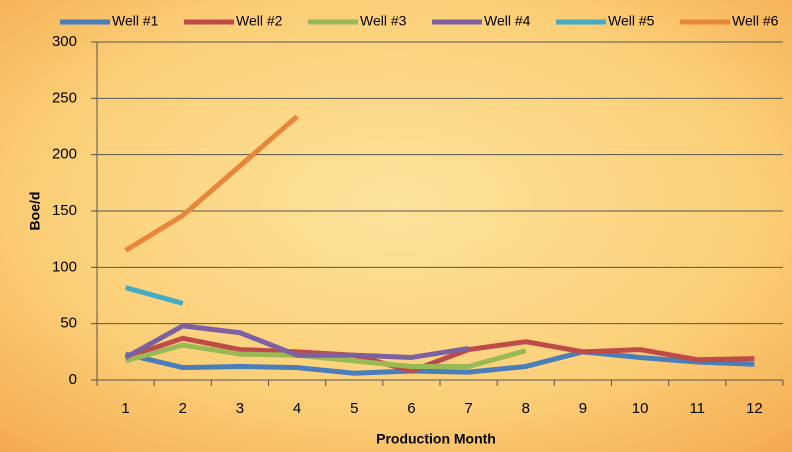 Image resolution: width=792 pixels, height=452 pixels. Describe the element at coordinates (68, 323) in the screenshot. I see `y-tick-label: 50` at that location.